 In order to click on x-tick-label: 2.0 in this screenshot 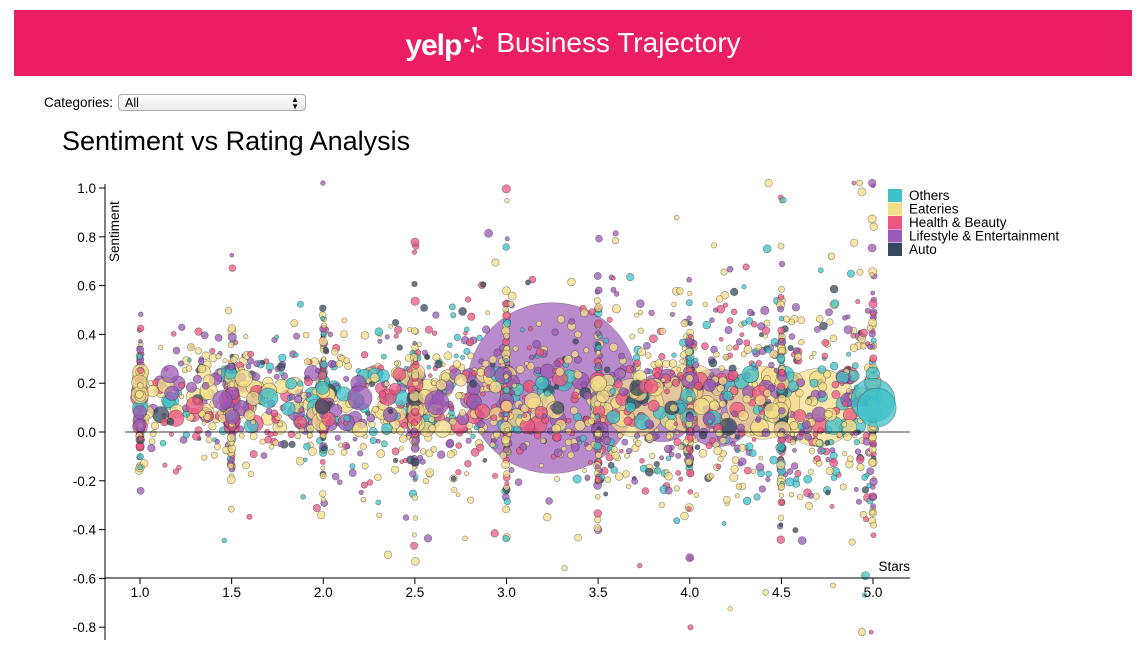, I will do `click(323, 592)`.